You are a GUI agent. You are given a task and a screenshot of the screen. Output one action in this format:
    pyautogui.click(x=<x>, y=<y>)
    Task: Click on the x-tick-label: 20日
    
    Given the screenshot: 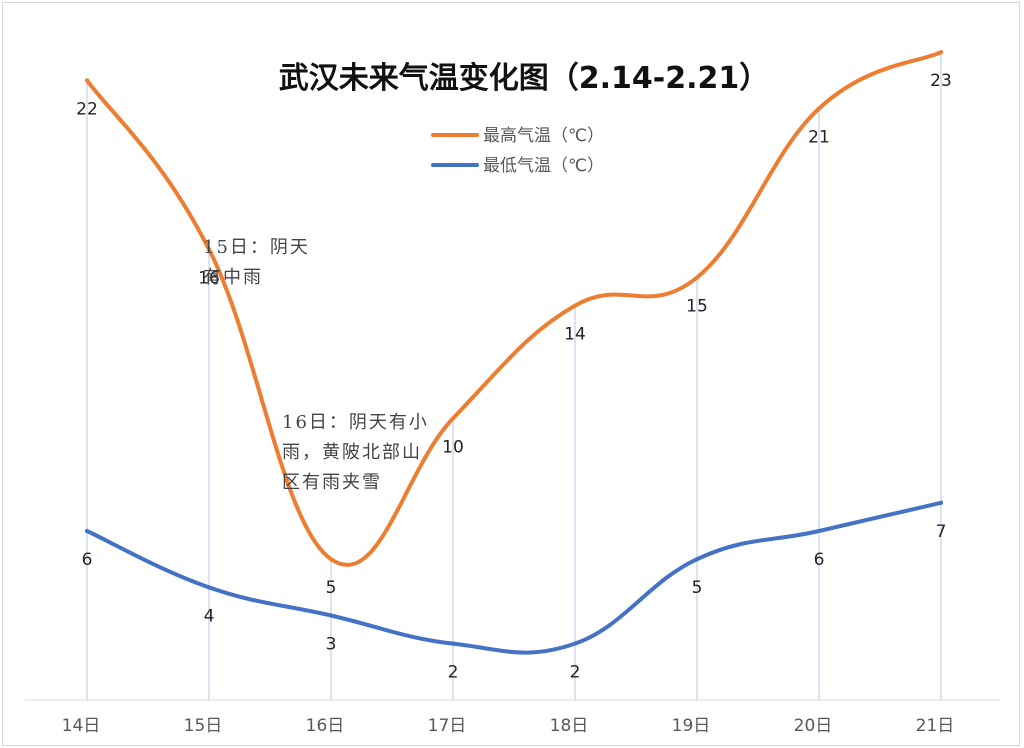 What is the action you would take?
    pyautogui.click(x=813, y=726)
    